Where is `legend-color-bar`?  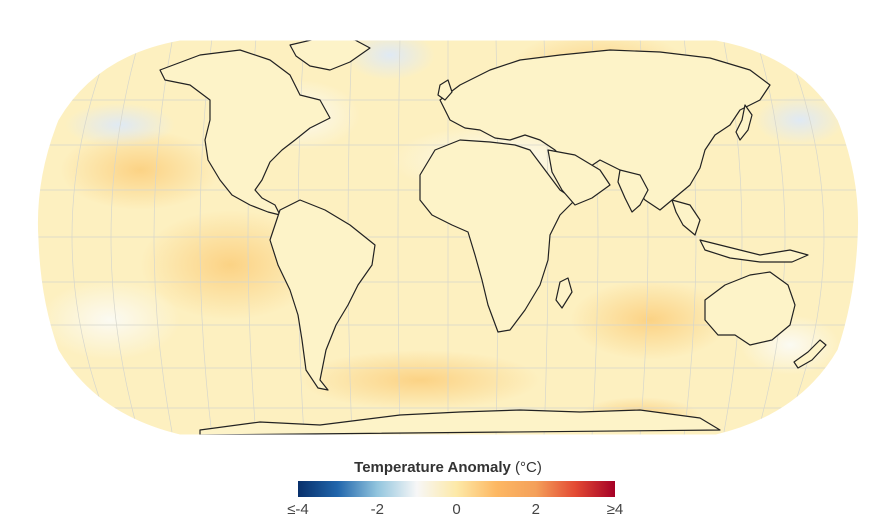
legend-color-bar is located at coordinates (456, 489).